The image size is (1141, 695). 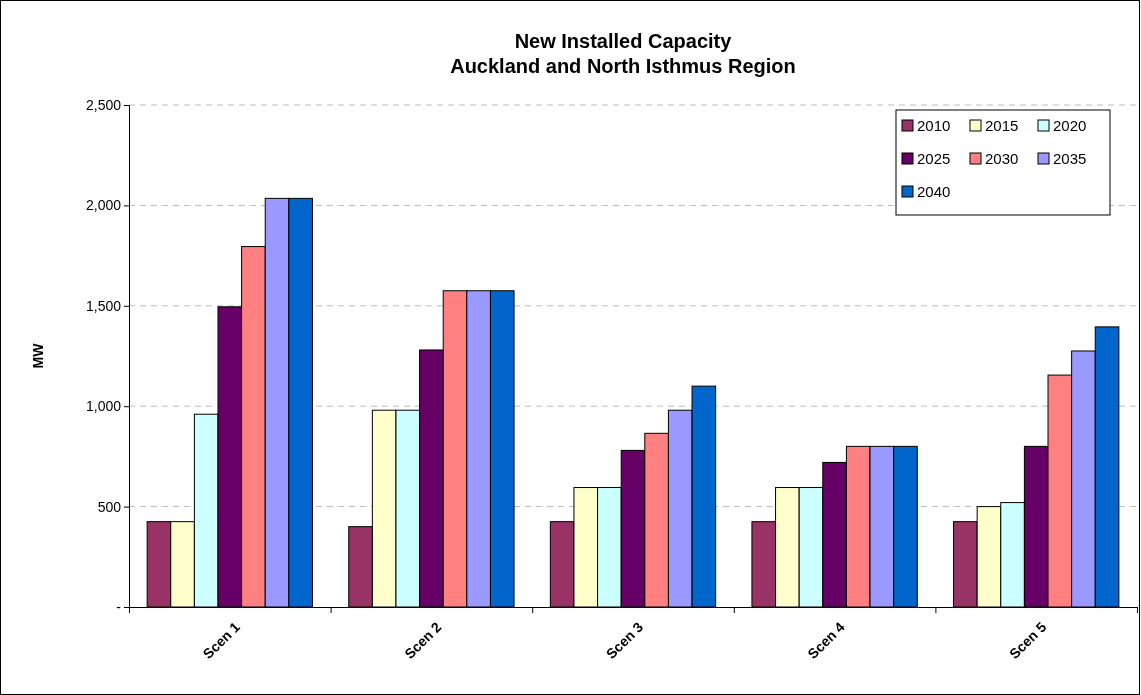 I want to click on y-tick-label: 2,000, so click(x=103, y=205).